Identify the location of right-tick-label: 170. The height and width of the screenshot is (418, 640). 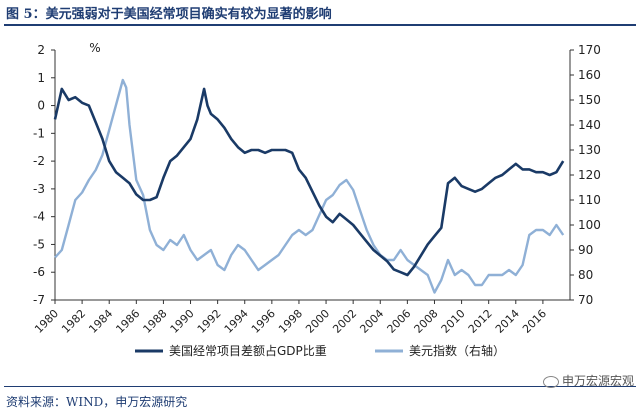
(589, 50).